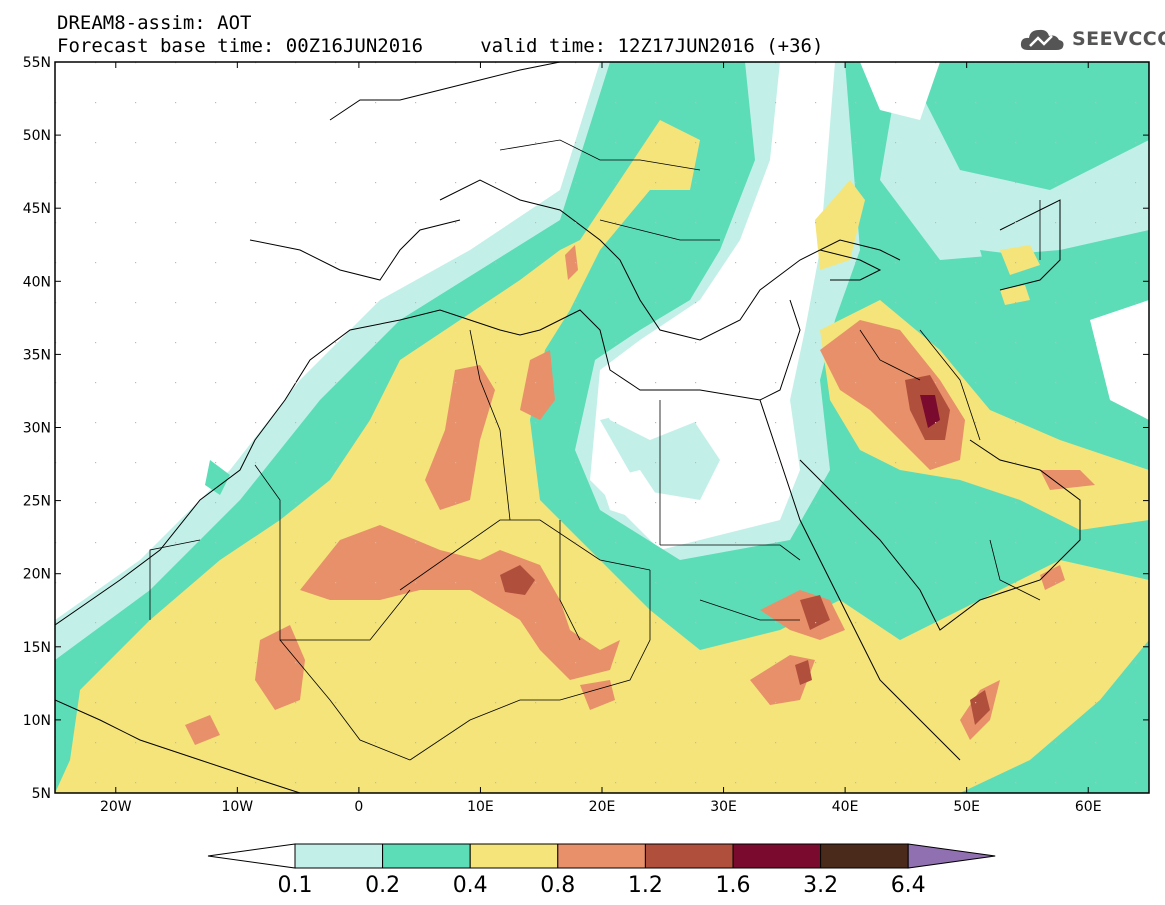 The height and width of the screenshot is (905, 1165). I want to click on lat-label: 25N, so click(37, 502).